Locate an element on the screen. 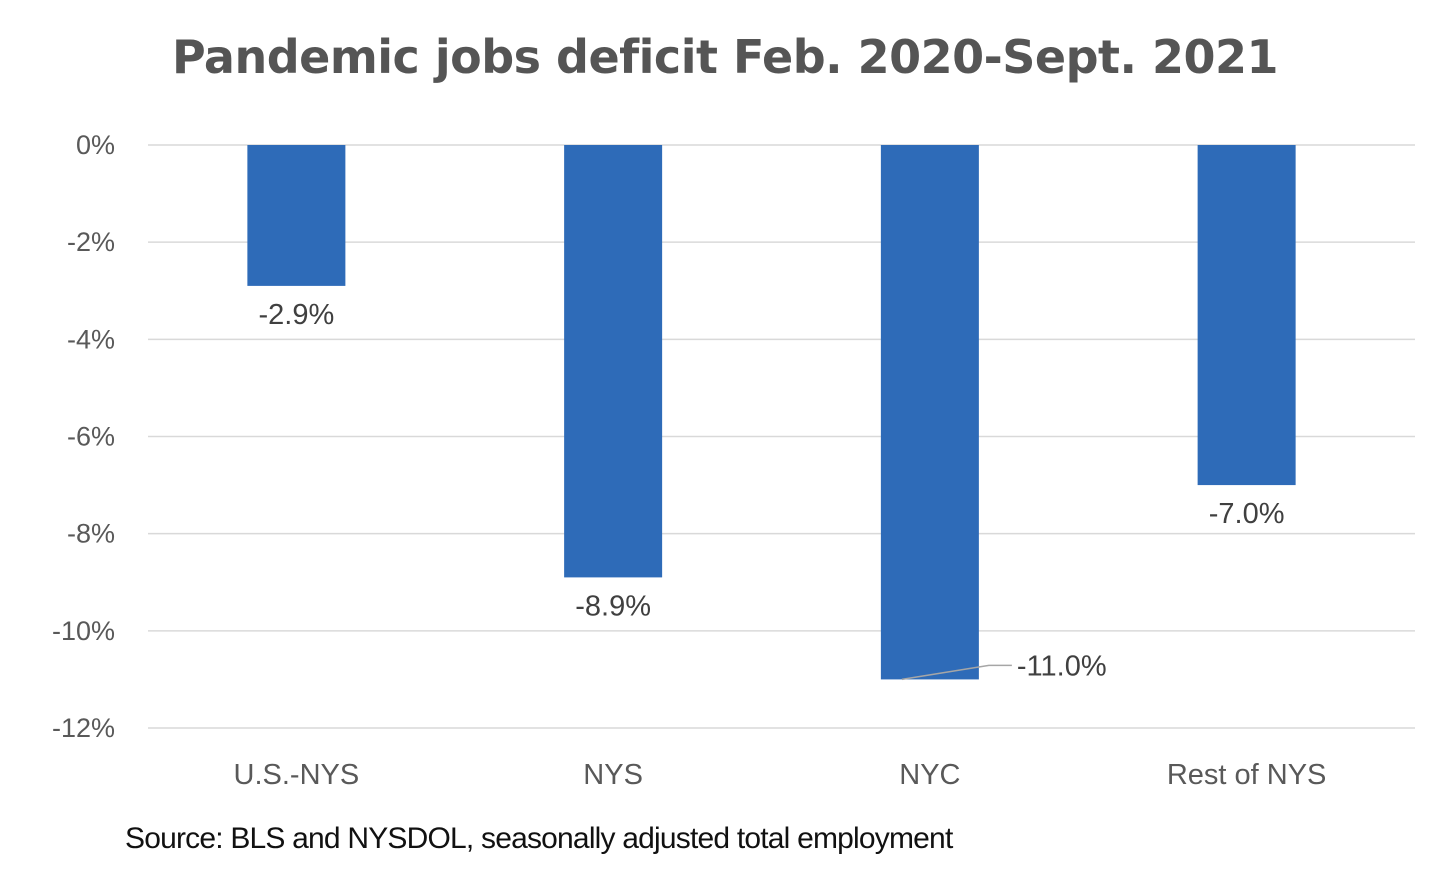  y-tick-label: 0% is located at coordinates (95, 145).